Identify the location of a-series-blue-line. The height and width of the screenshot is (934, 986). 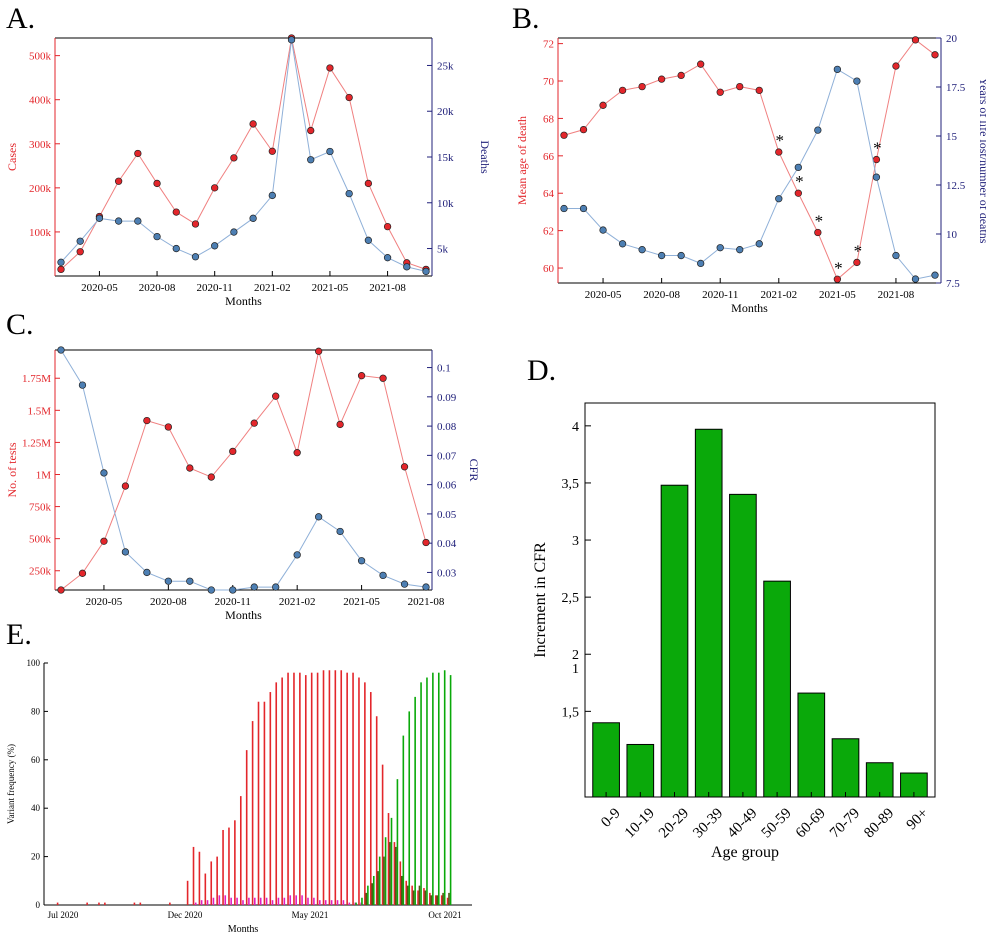
(243, 155).